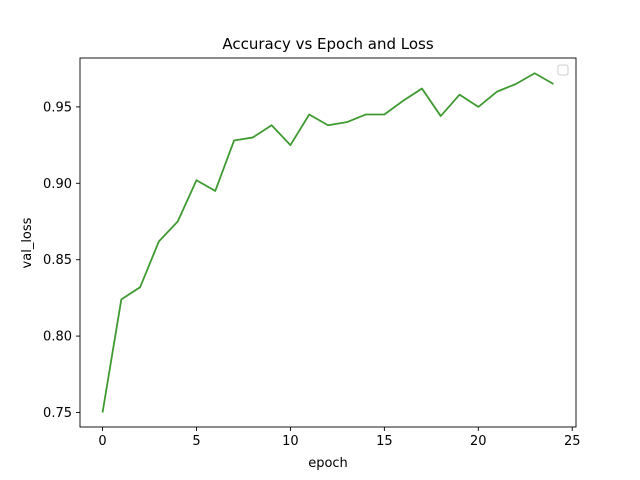 Image resolution: width=640 pixels, height=480 pixels. I want to click on y-tick-label-0: 0.75, so click(57, 413).